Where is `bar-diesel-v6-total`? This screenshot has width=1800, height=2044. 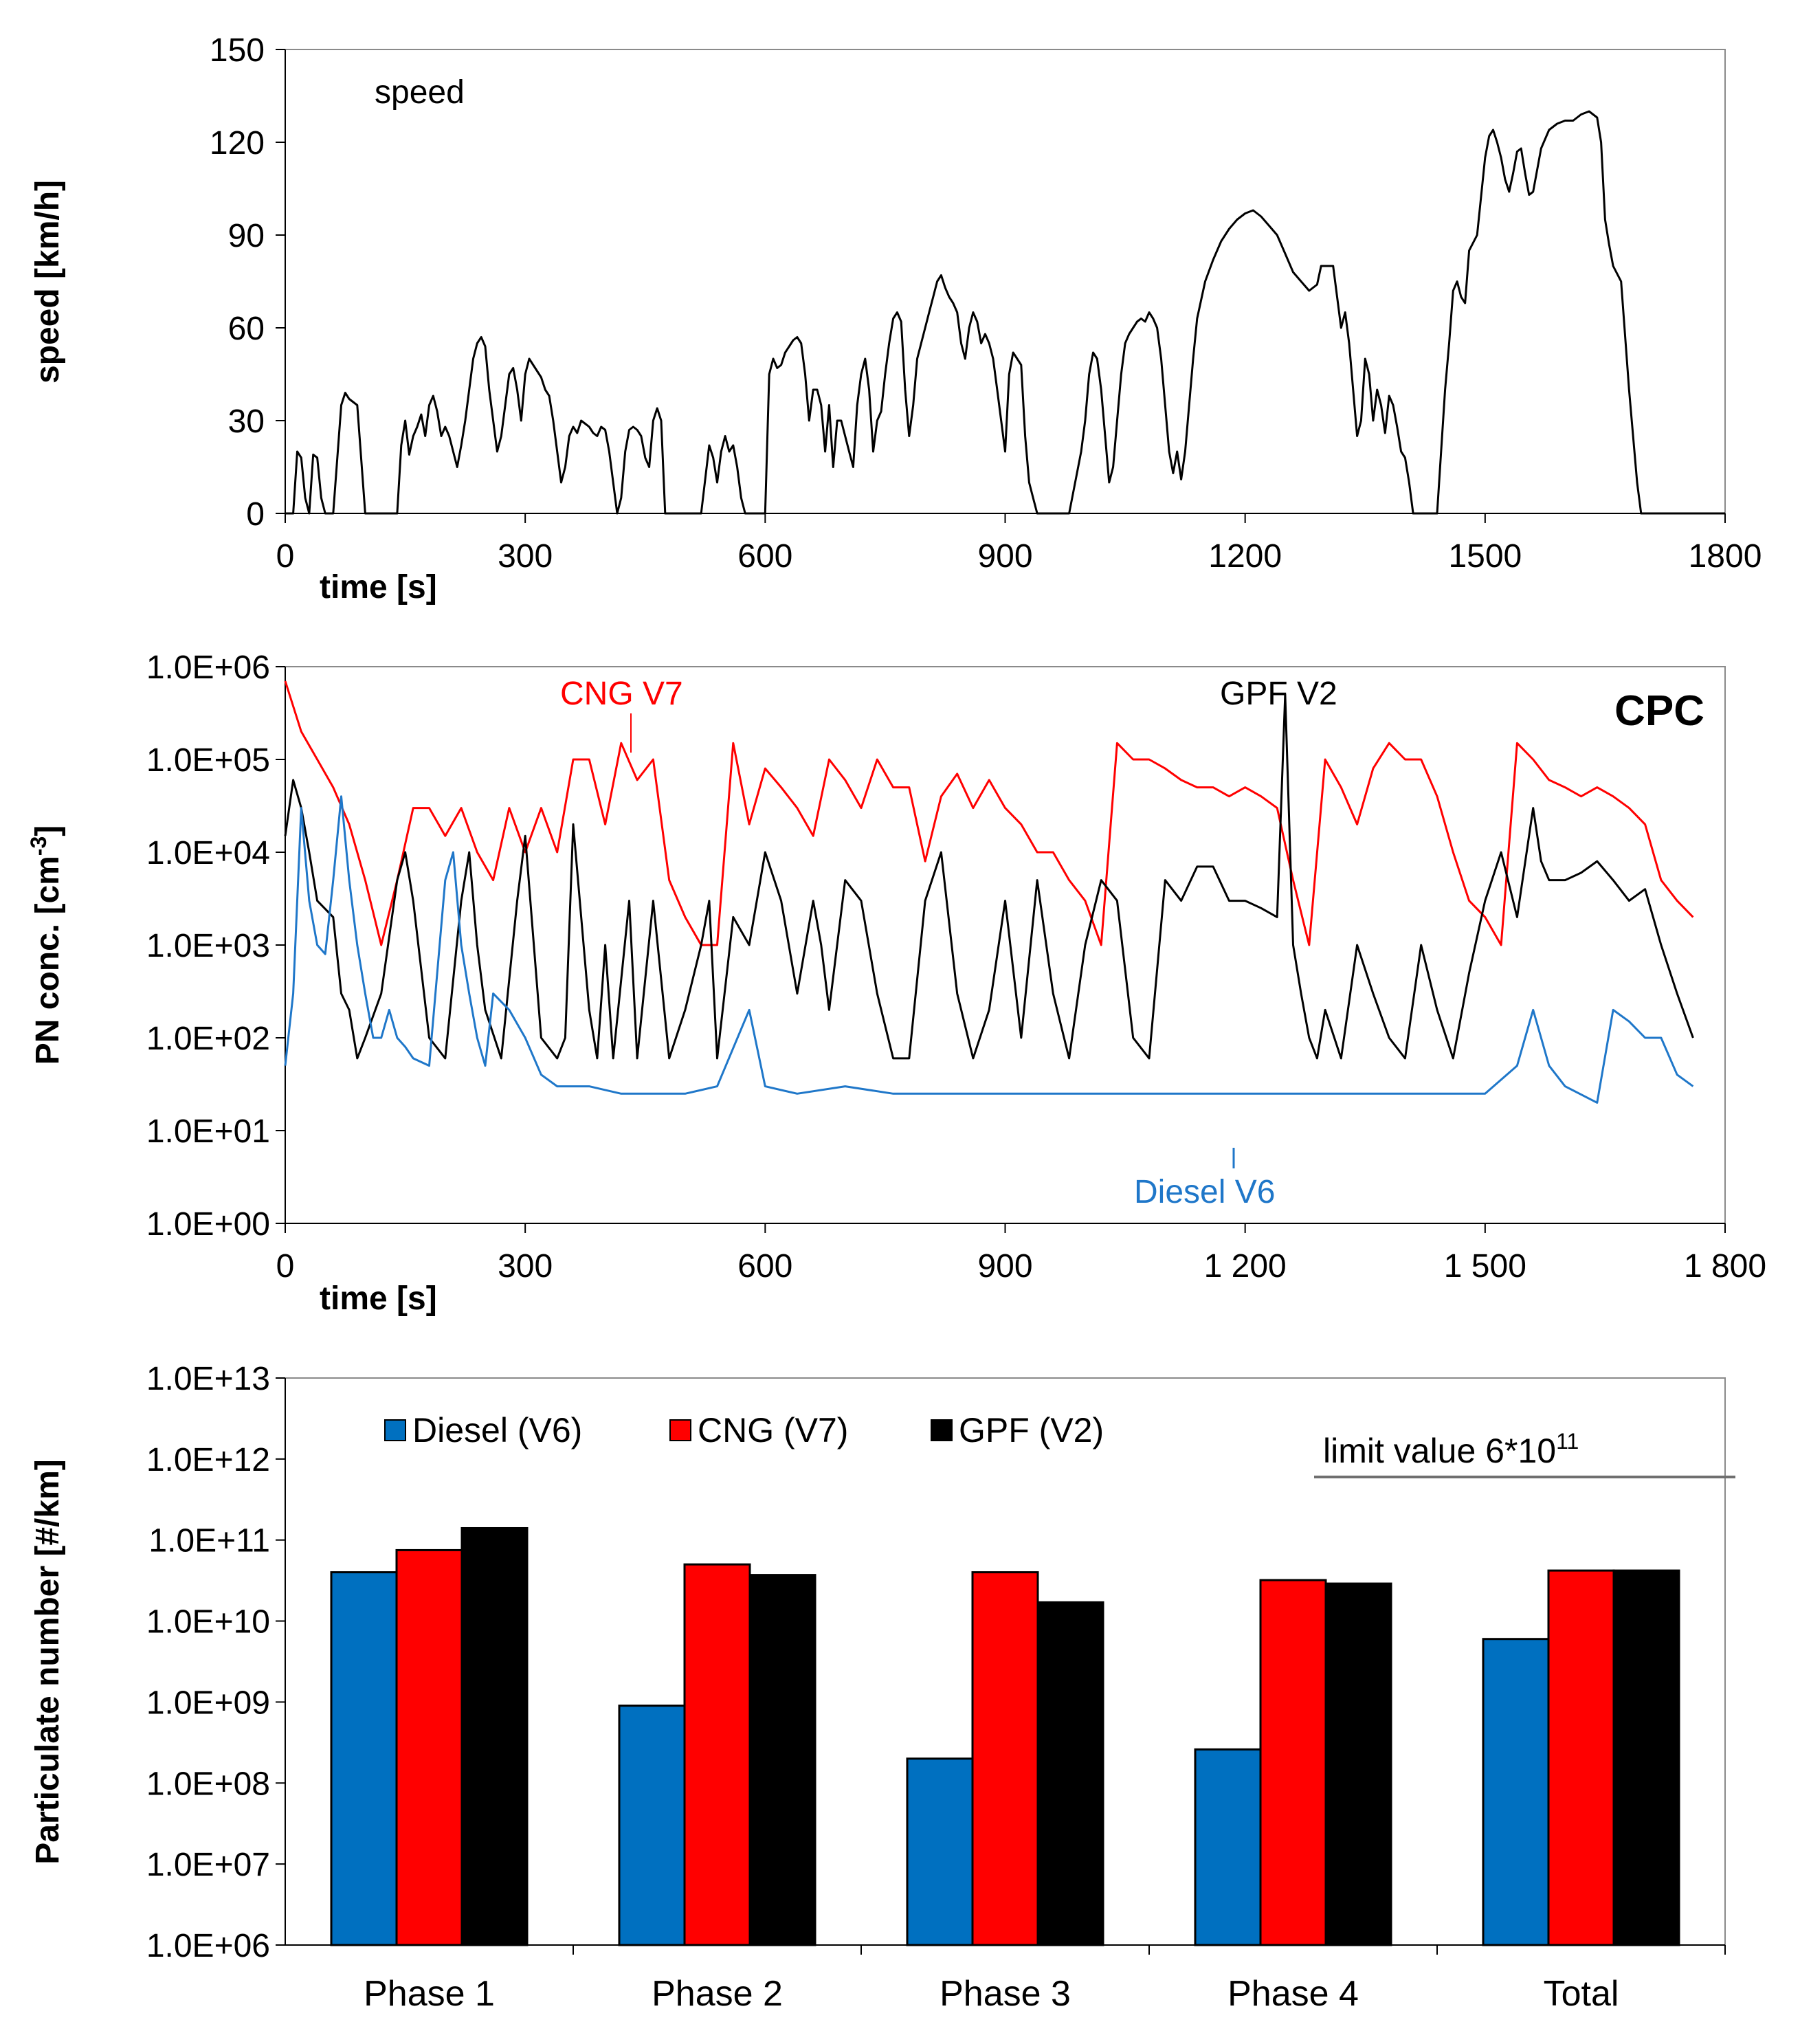 bar-diesel-v6-total is located at coordinates (1516, 1792).